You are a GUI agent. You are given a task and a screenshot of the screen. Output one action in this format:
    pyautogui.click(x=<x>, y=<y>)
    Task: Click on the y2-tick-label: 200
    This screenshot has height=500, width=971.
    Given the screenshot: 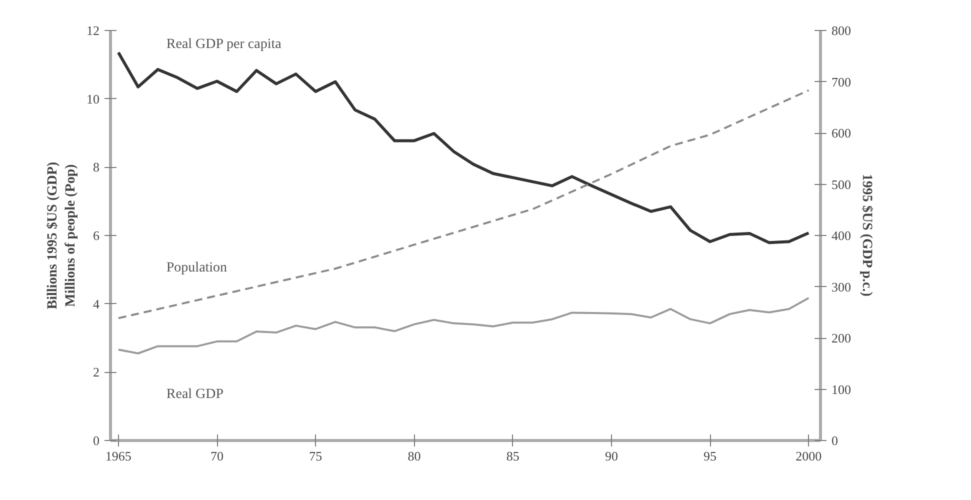 What is the action you would take?
    pyautogui.click(x=841, y=338)
    